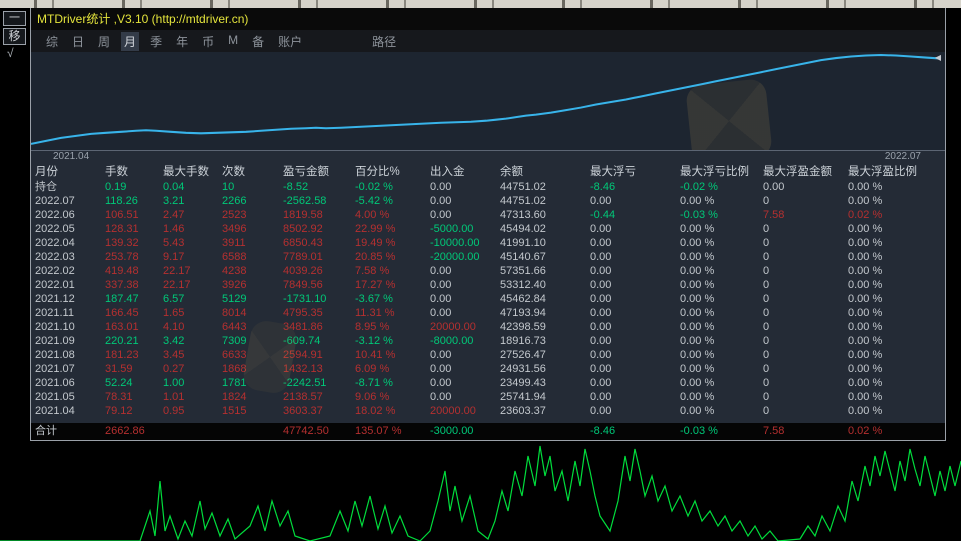 The image size is (961, 541). I want to click on table-cell: 31.59, so click(119, 369).